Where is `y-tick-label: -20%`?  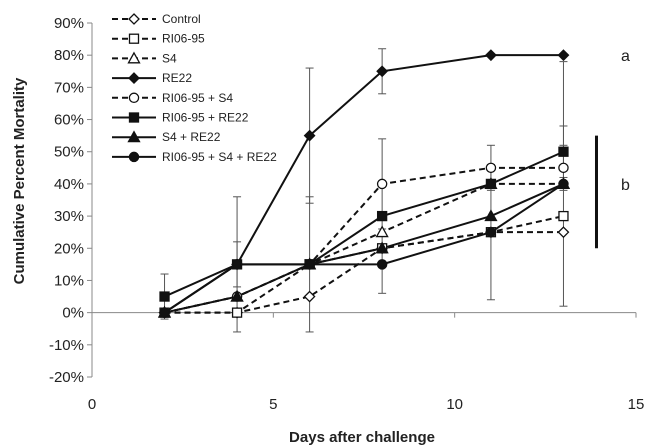 y-tick-label: -20% is located at coordinates (66, 377).